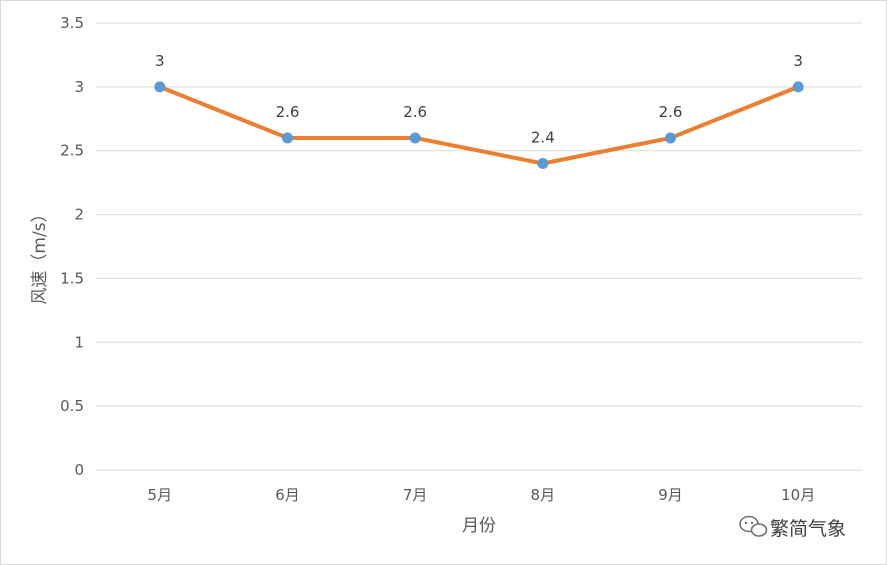 The image size is (887, 565). Describe the element at coordinates (753, 526) in the screenshot. I see `wechat-icon` at that location.